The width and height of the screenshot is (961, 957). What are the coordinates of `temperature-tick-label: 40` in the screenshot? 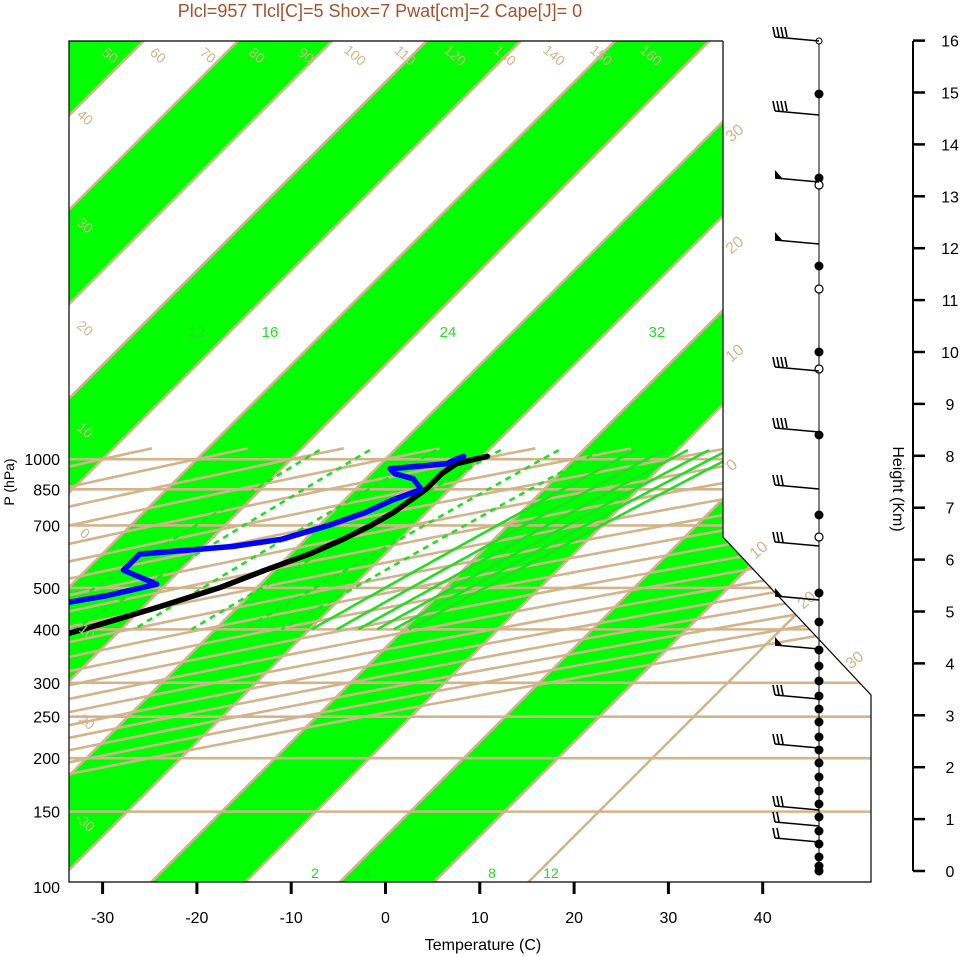 It's located at (763, 918).